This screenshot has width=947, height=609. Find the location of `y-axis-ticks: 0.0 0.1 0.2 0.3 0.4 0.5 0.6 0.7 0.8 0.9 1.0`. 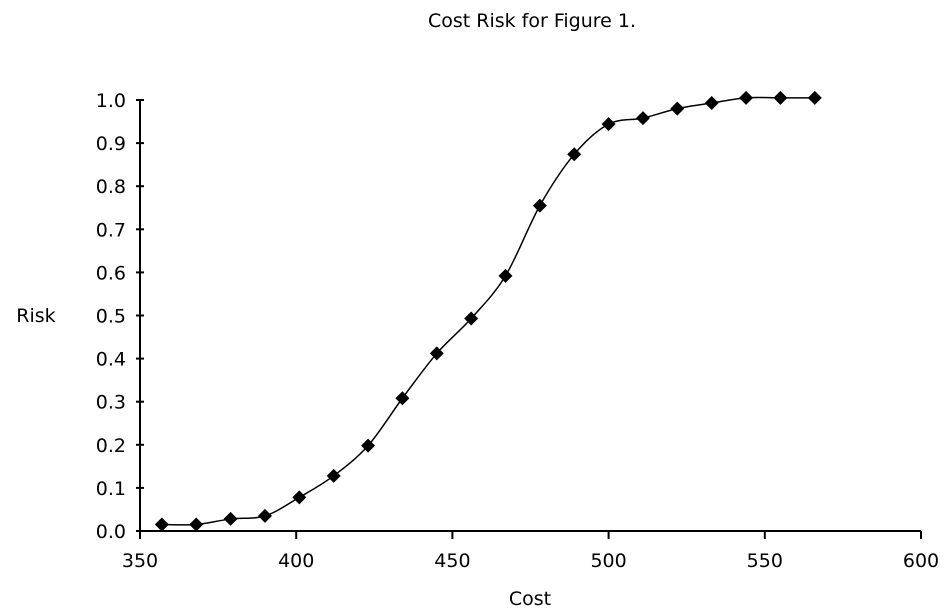

y-axis-ticks: 0.0 0.1 0.2 0.3 0.4 0.5 0.6 0.7 0.8 0.9 1.0 is located at coordinates (120, 316).